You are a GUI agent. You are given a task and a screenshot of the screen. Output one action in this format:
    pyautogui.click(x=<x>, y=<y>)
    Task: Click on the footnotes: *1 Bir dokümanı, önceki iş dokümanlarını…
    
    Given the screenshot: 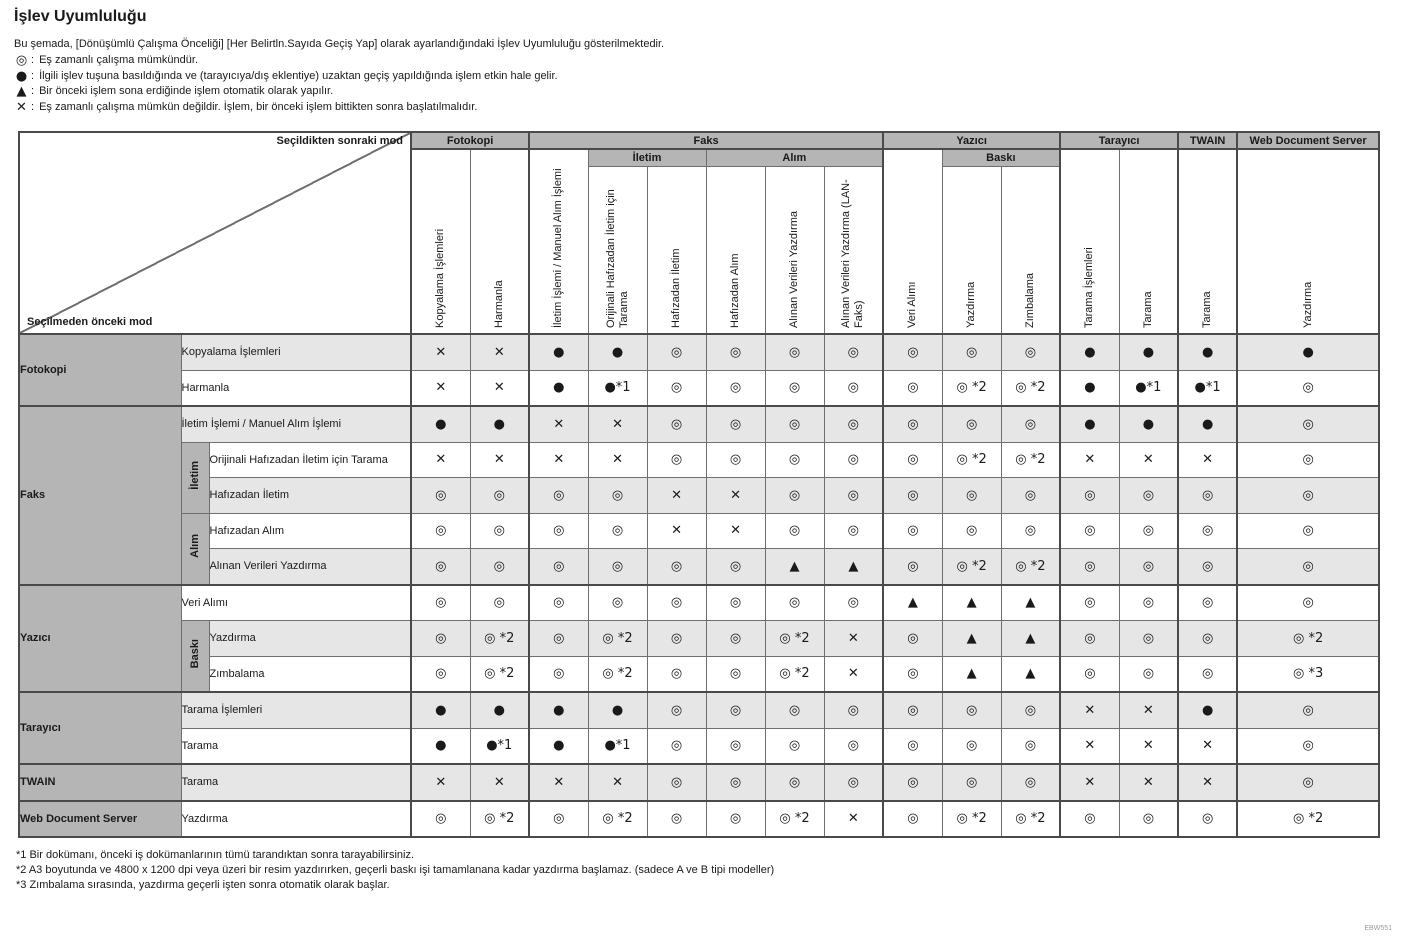 What is the action you would take?
    pyautogui.click(x=716, y=870)
    